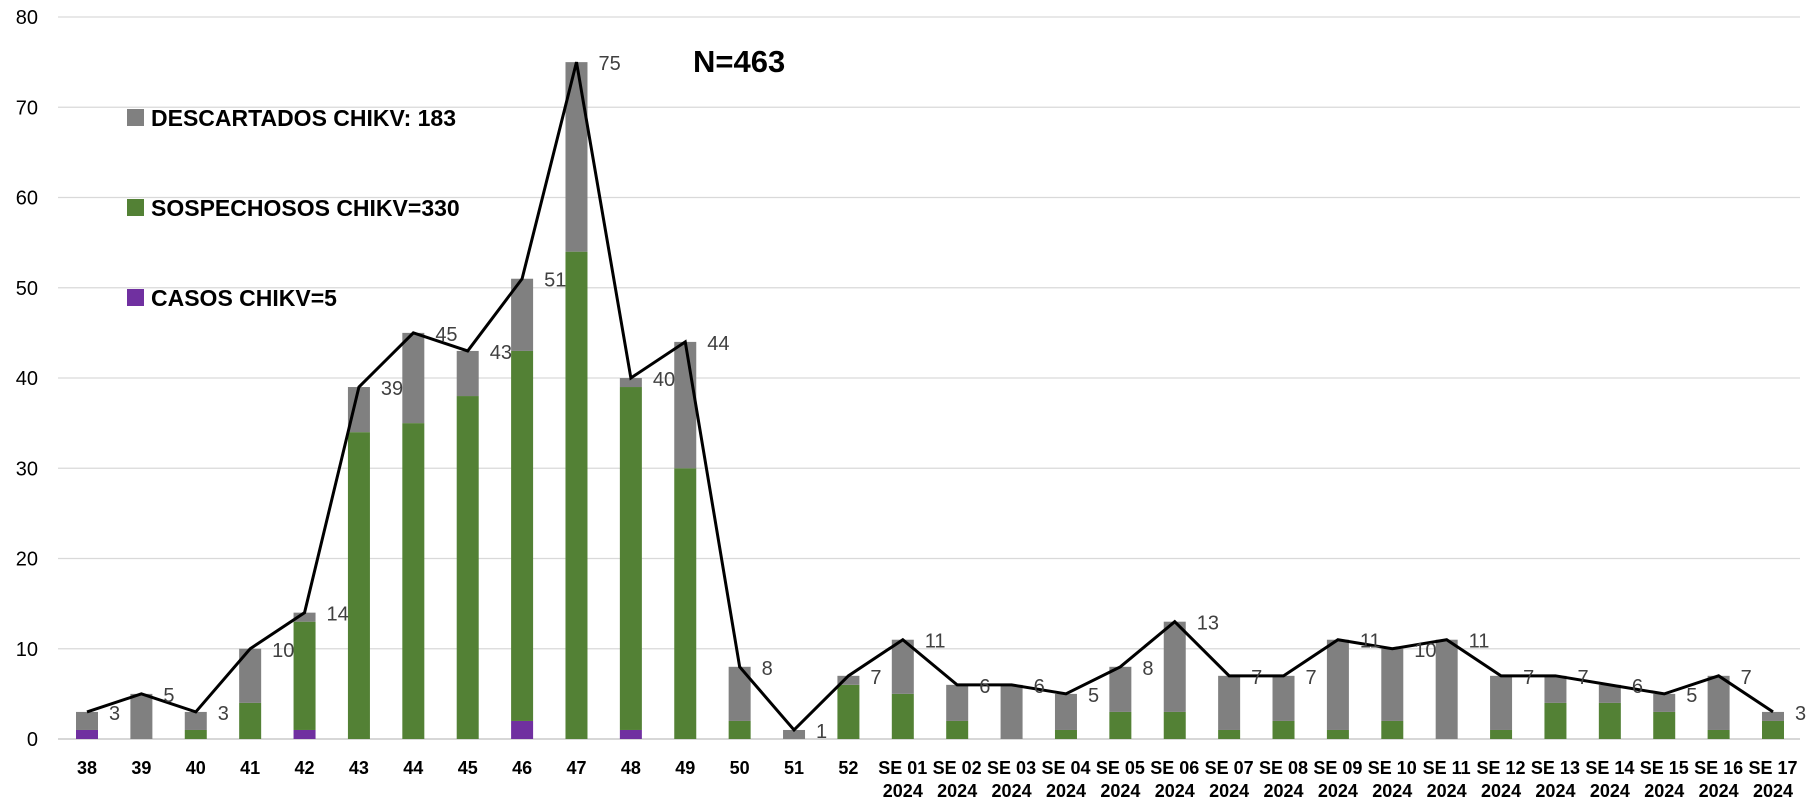 Image resolution: width=1818 pixels, height=803 pixels. What do you see at coordinates (1337, 768) in the screenshot?
I see `x-tick-label: SE 09` at bounding box center [1337, 768].